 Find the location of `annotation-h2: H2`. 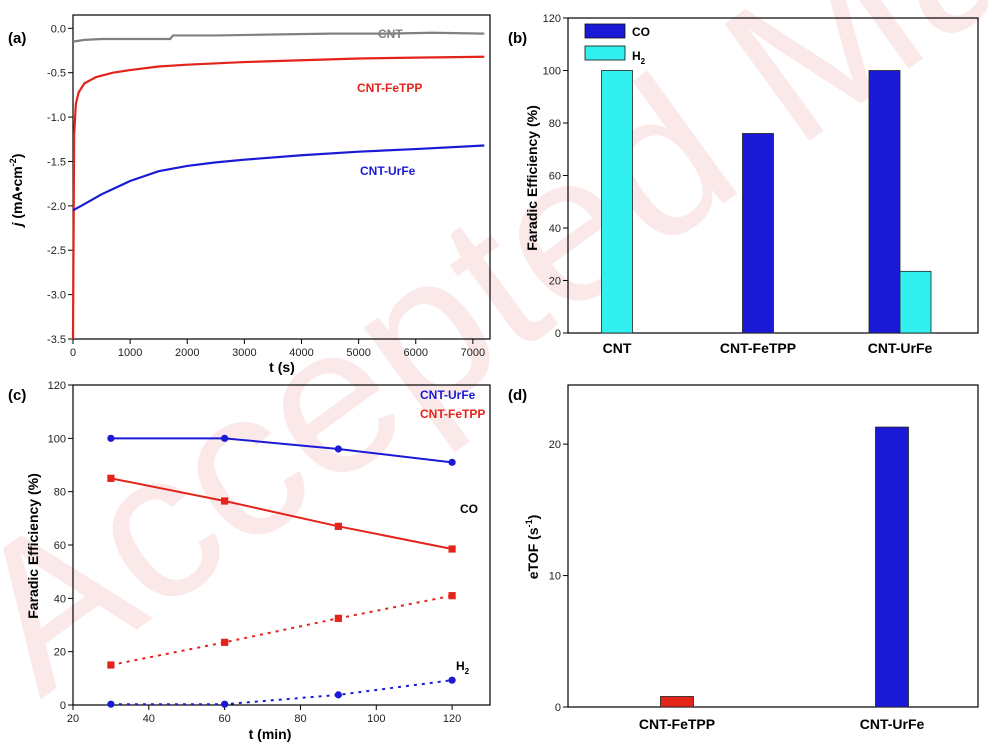

annotation-h2: H2 is located at coordinates (463, 667).